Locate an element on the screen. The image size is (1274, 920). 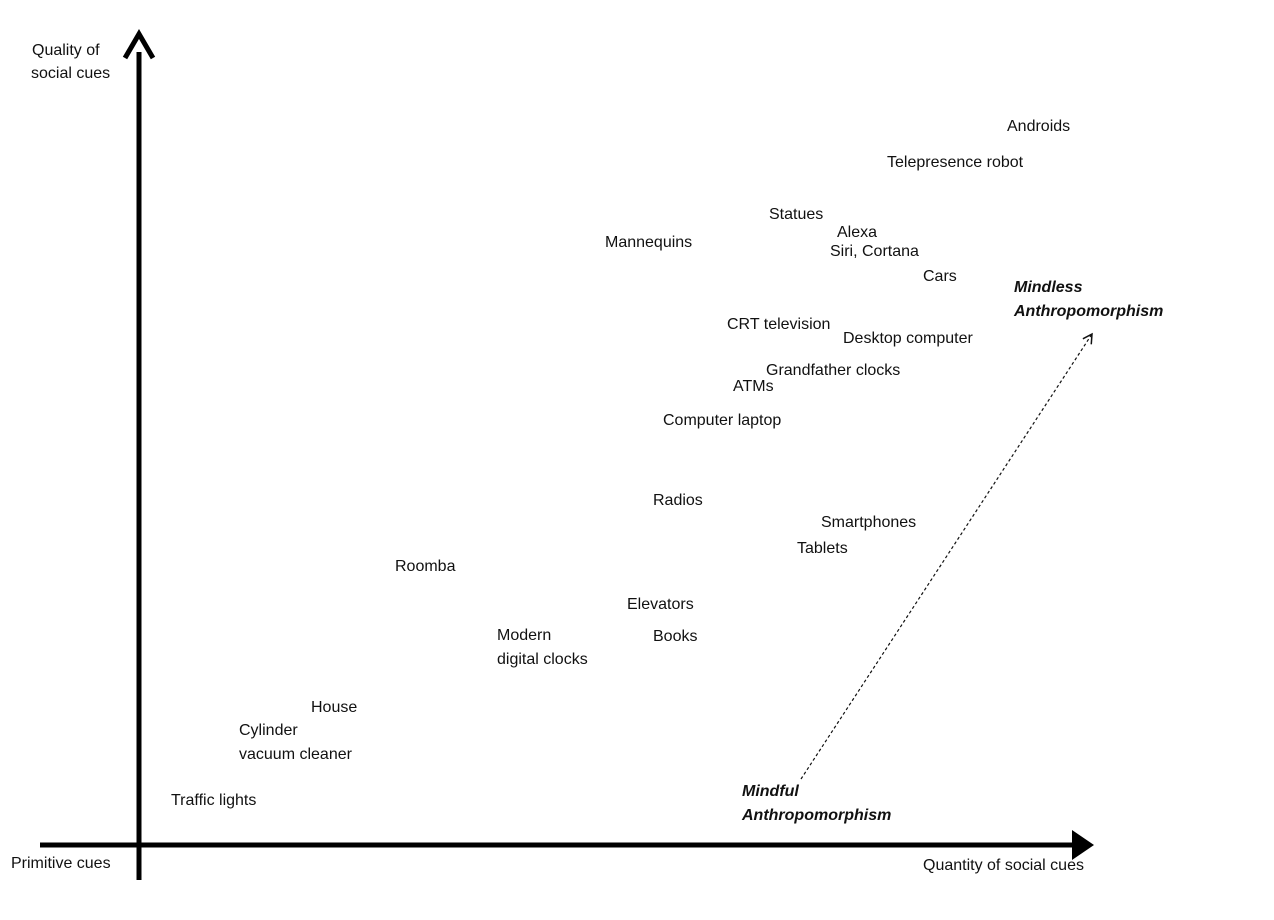
item-alexa: Alexa is located at coordinates (857, 232).